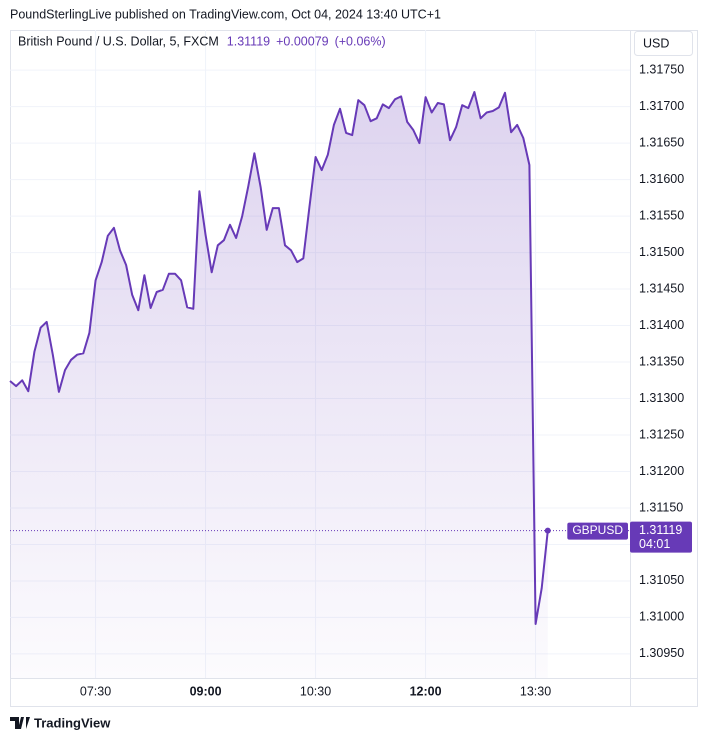 The width and height of the screenshot is (708, 741). I want to click on currency-label: USD, so click(656, 43).